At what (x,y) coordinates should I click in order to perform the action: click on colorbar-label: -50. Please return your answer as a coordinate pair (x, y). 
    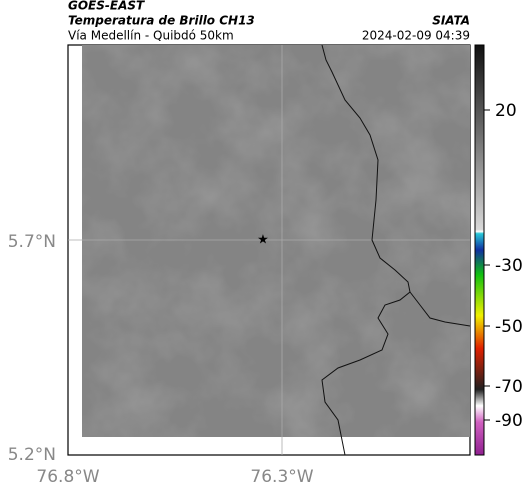
    Looking at the image, I should click on (509, 327).